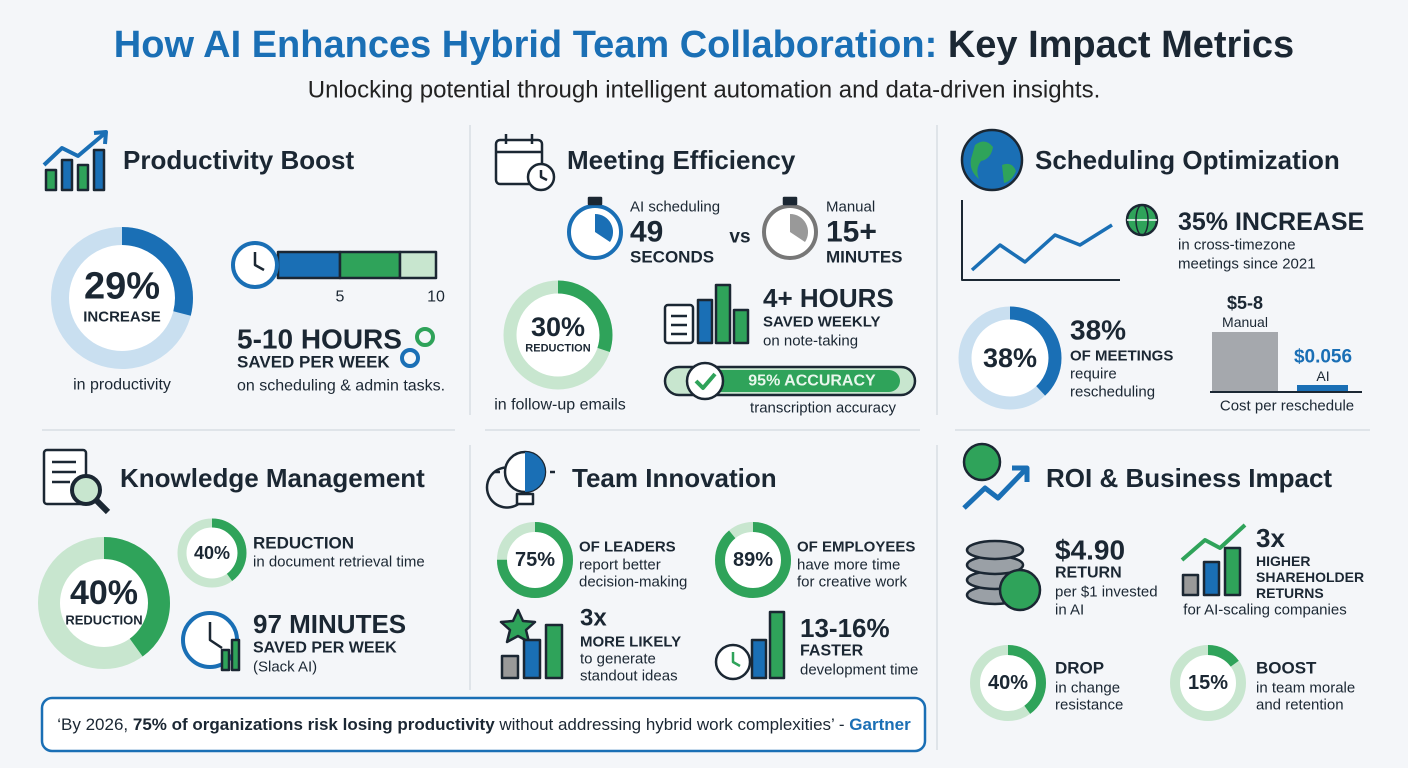 Image resolution: width=1408 pixels, height=768 pixels. What do you see at coordinates (1098, 330) in the screenshot?
I see `metric-value: 38%` at bounding box center [1098, 330].